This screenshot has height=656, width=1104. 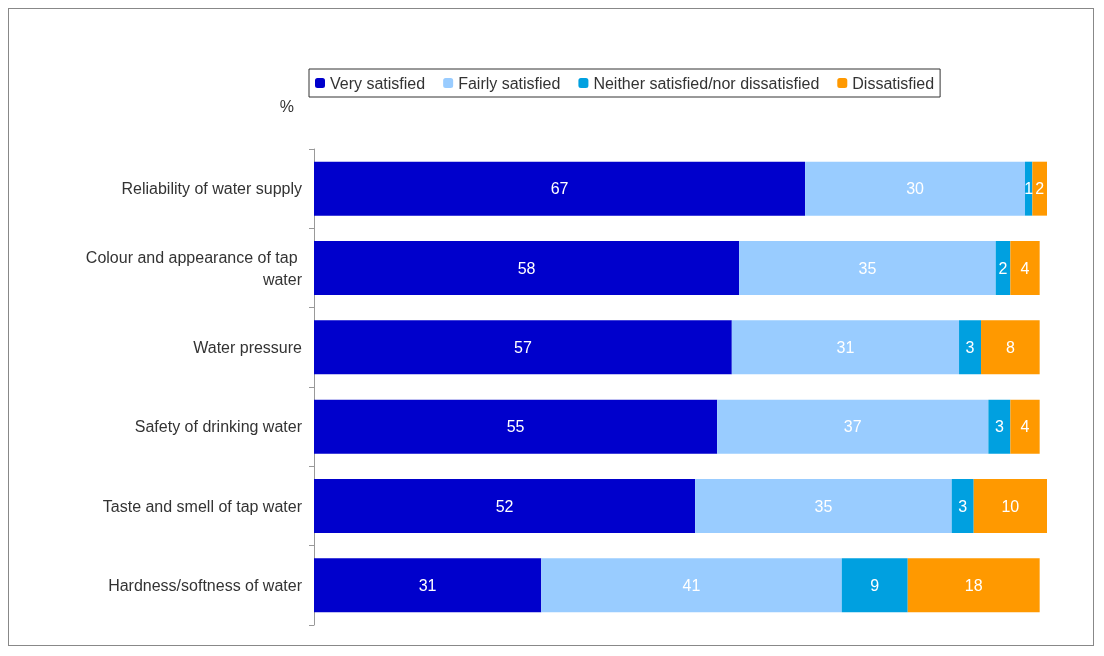 I want to click on data-label: 58, so click(x=526, y=268).